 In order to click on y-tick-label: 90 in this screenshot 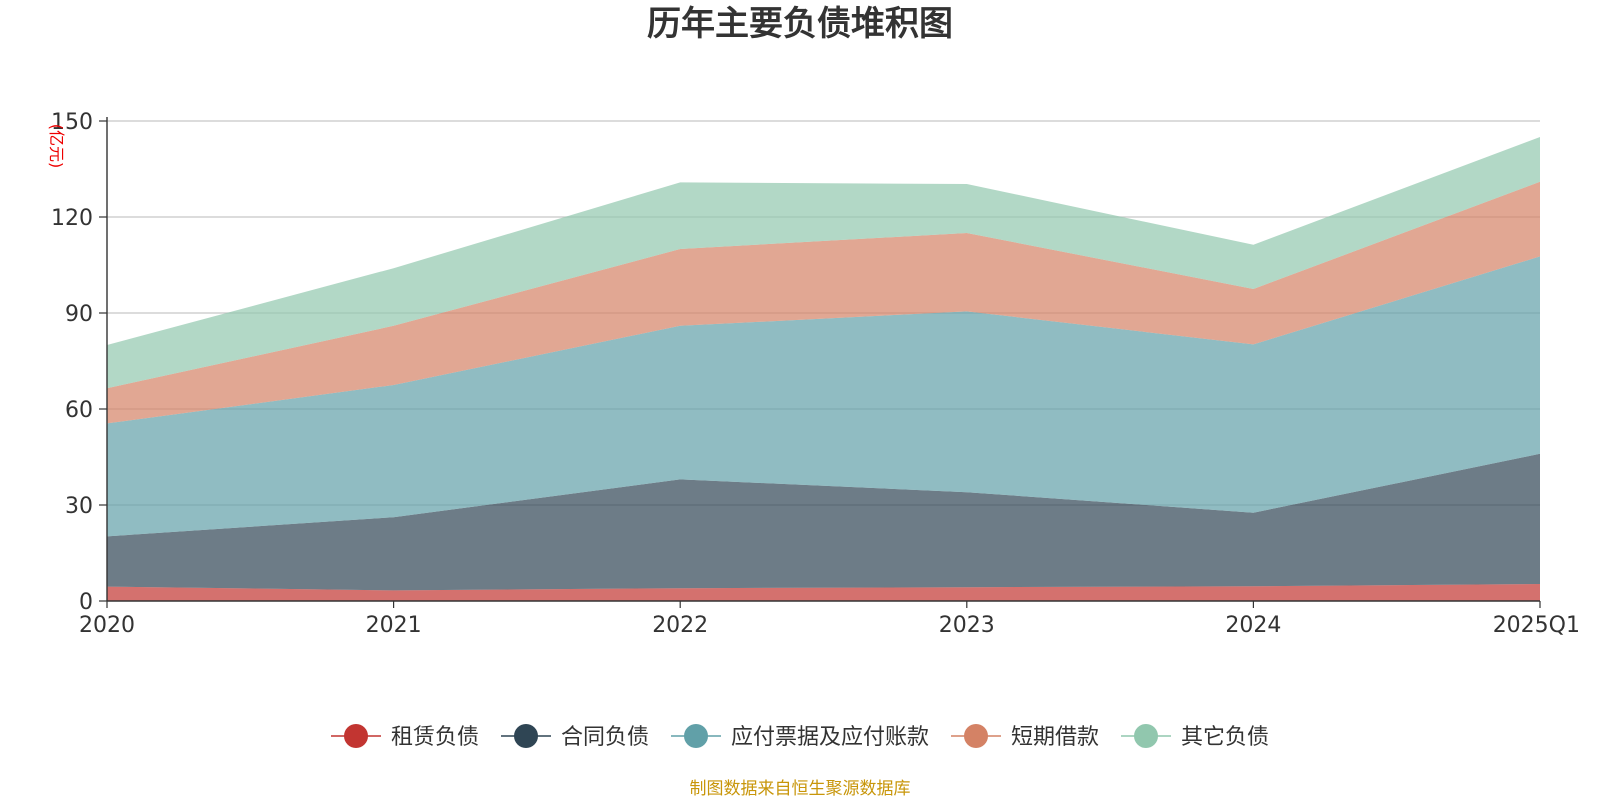, I will do `click(79, 314)`.